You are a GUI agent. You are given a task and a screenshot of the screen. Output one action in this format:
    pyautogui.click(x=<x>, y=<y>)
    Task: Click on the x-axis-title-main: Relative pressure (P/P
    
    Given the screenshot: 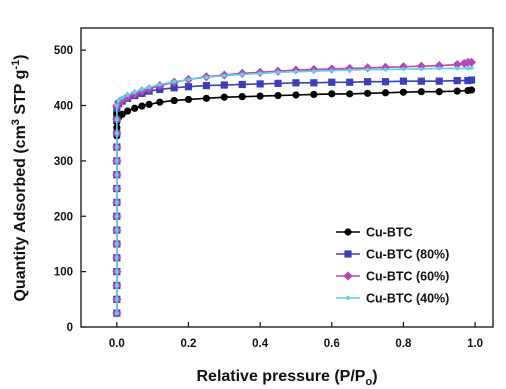 What is the action you would take?
    pyautogui.click(x=280, y=376)
    